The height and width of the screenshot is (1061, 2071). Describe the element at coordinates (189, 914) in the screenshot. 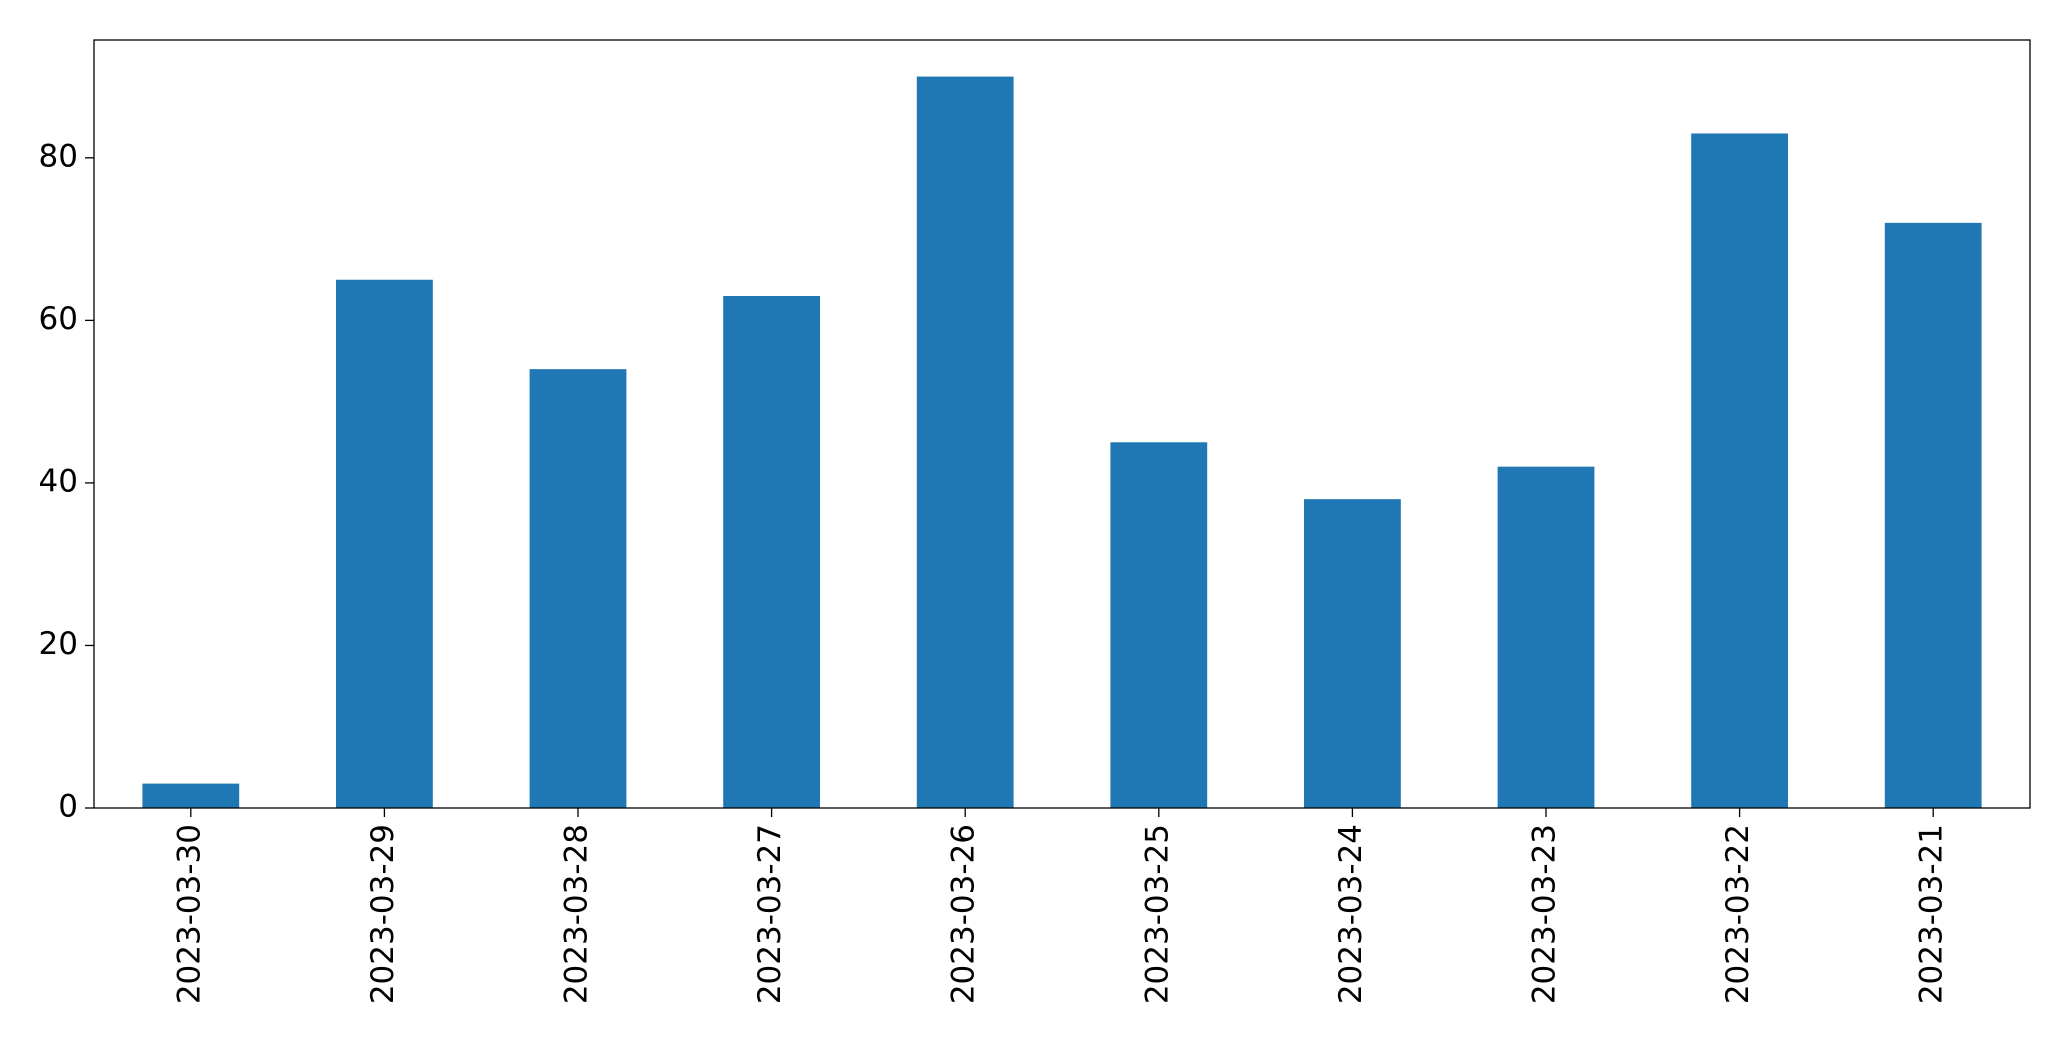

I see `x-tick-label: 2023-03-30` at that location.